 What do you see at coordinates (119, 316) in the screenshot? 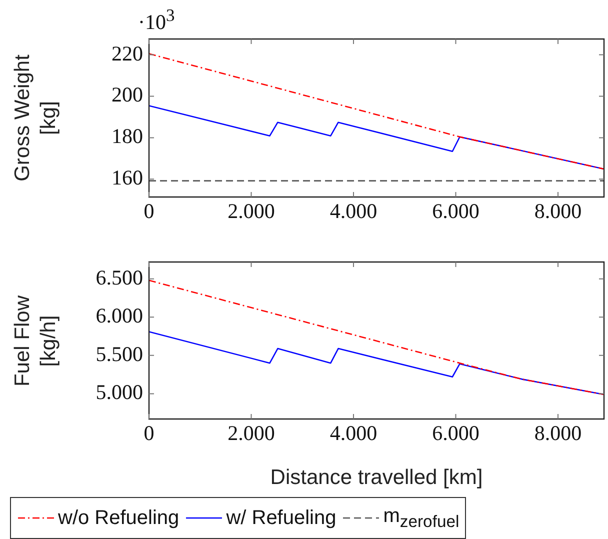
I see `y-tick-label: 6.000` at bounding box center [119, 316].